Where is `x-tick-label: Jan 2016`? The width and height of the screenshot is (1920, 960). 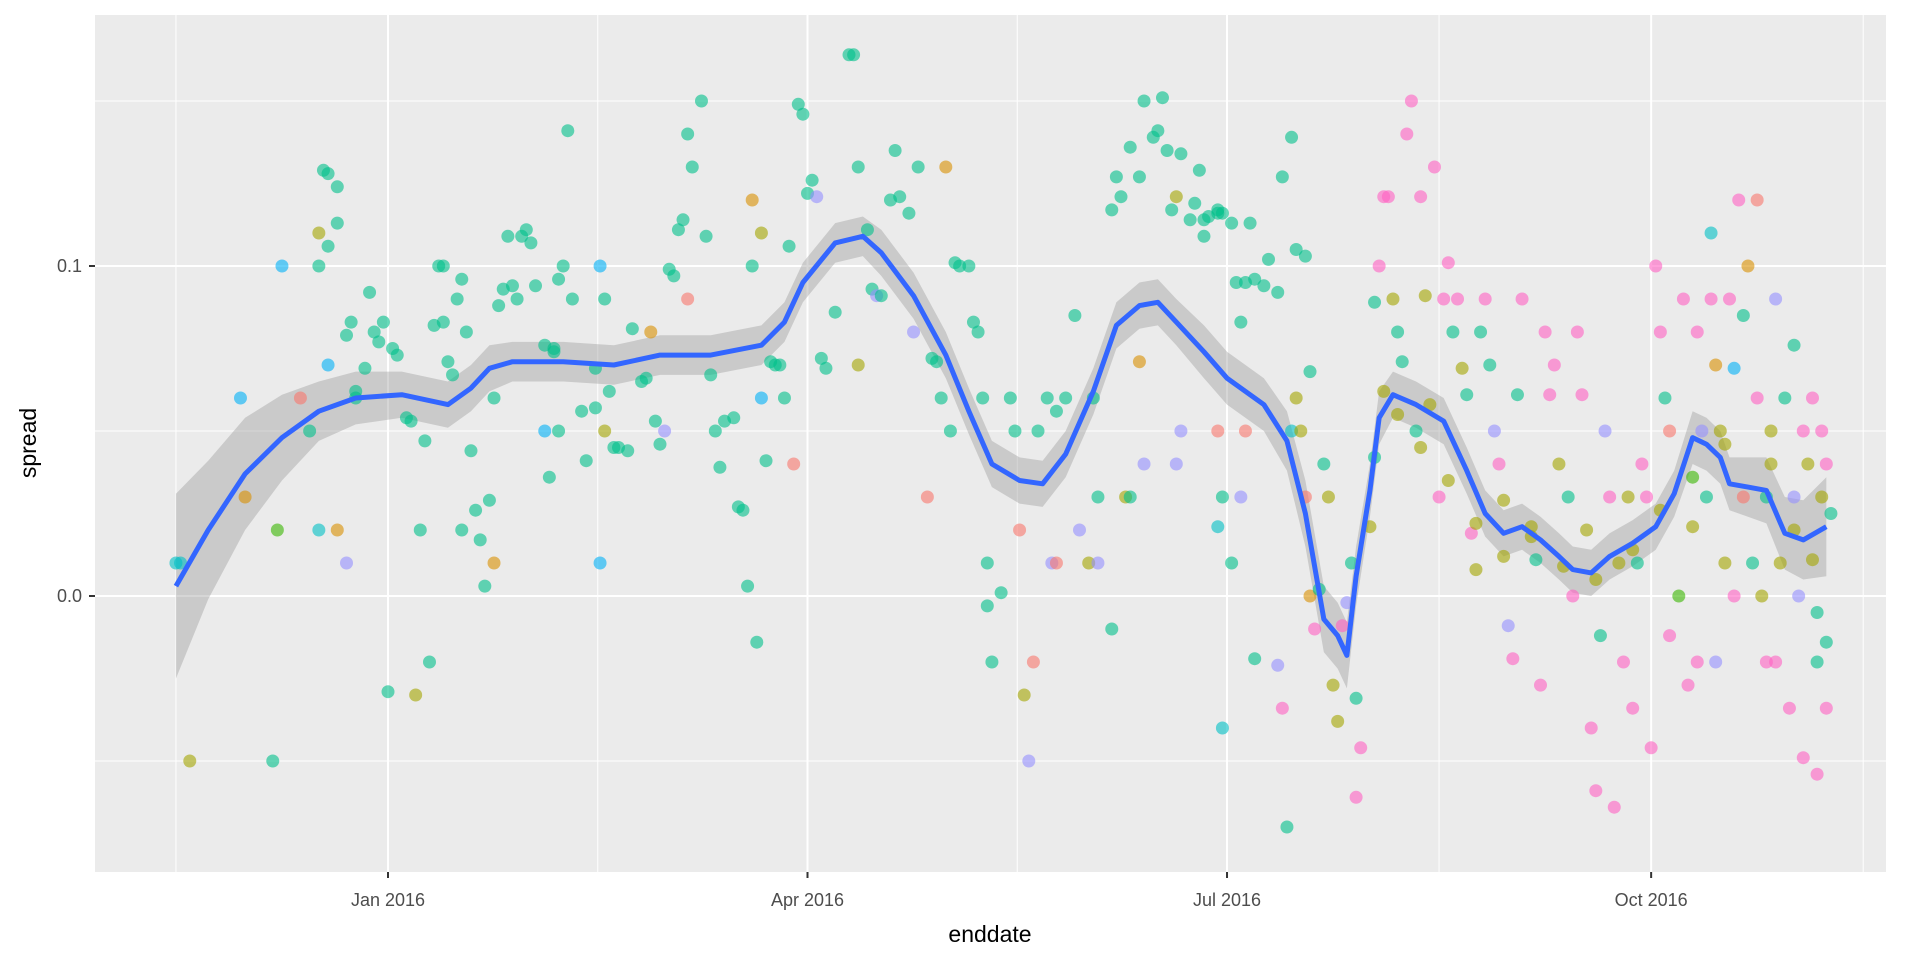 x-tick-label: Jan 2016 is located at coordinates (388, 900).